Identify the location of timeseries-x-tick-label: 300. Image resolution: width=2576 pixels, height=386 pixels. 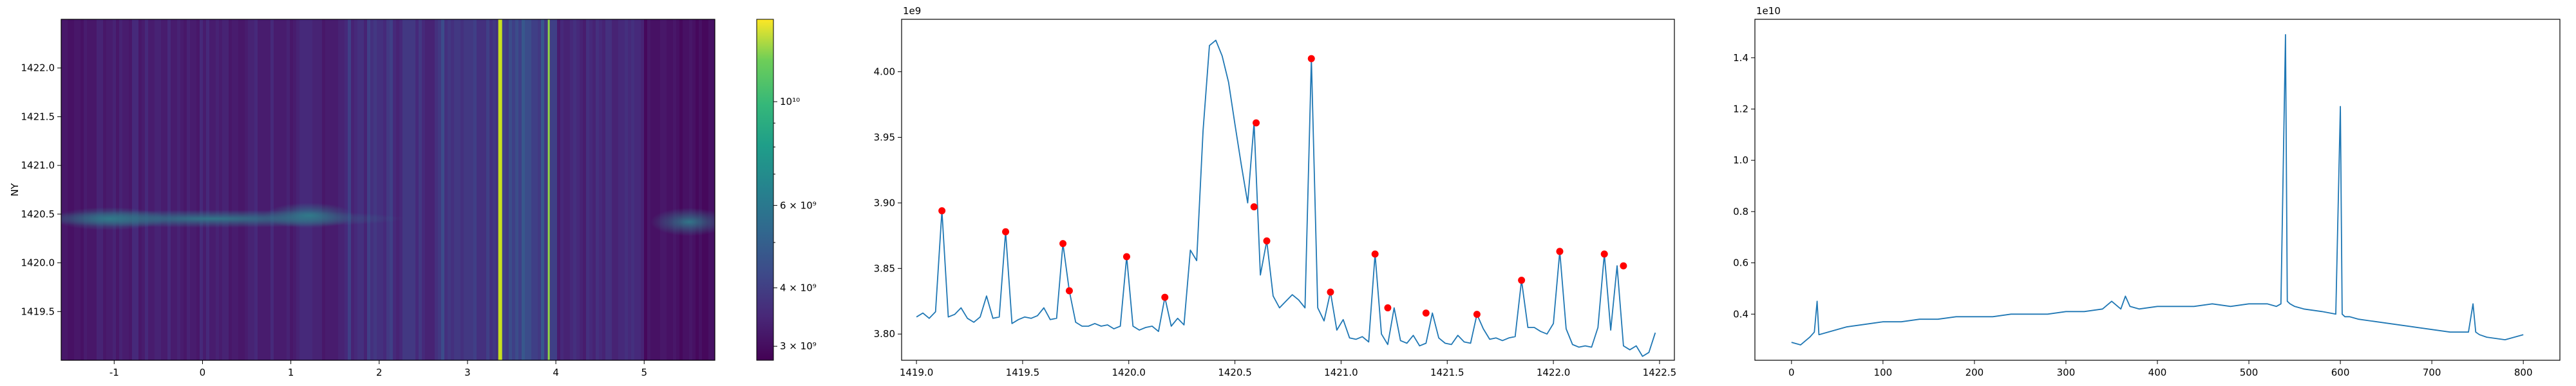
(2066, 372).